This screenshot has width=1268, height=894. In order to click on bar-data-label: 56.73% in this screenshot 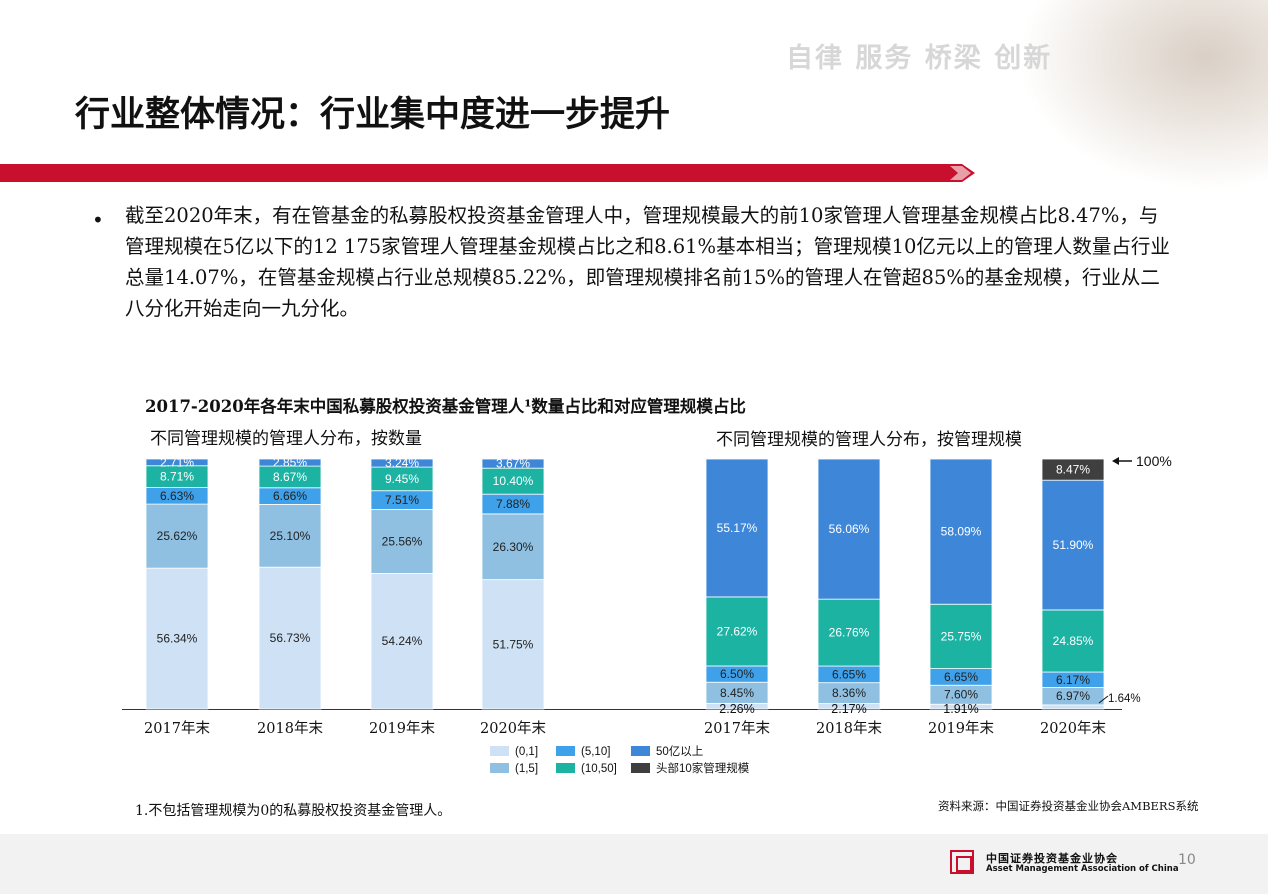, I will do `click(290, 638)`.